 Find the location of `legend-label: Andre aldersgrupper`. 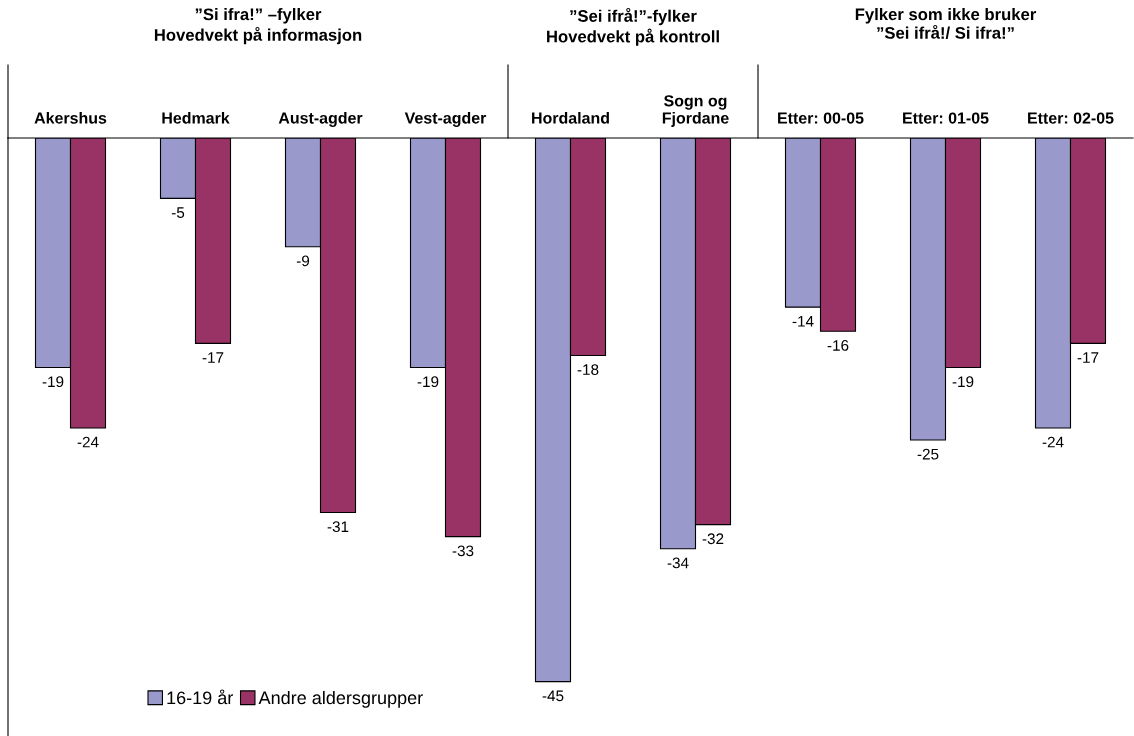

legend-label: Andre aldersgrupper is located at coordinates (340, 699).